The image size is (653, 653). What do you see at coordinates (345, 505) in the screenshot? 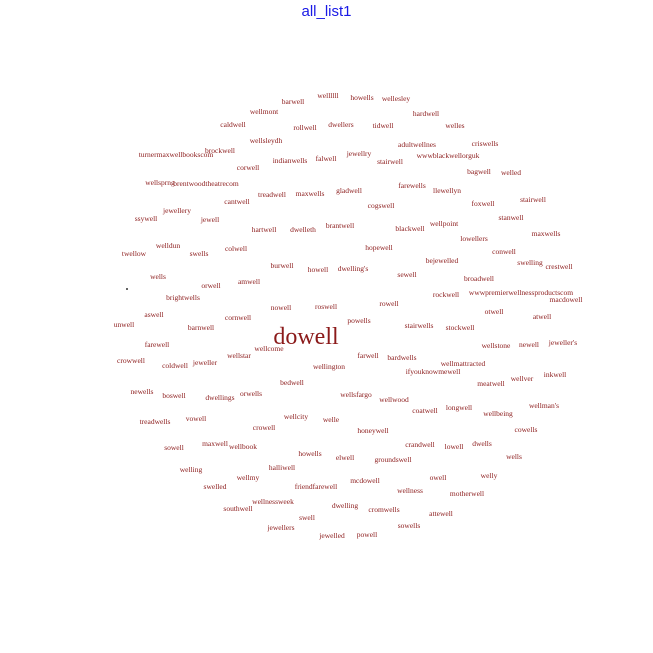
I see `word-label: dwelling` at bounding box center [345, 505].